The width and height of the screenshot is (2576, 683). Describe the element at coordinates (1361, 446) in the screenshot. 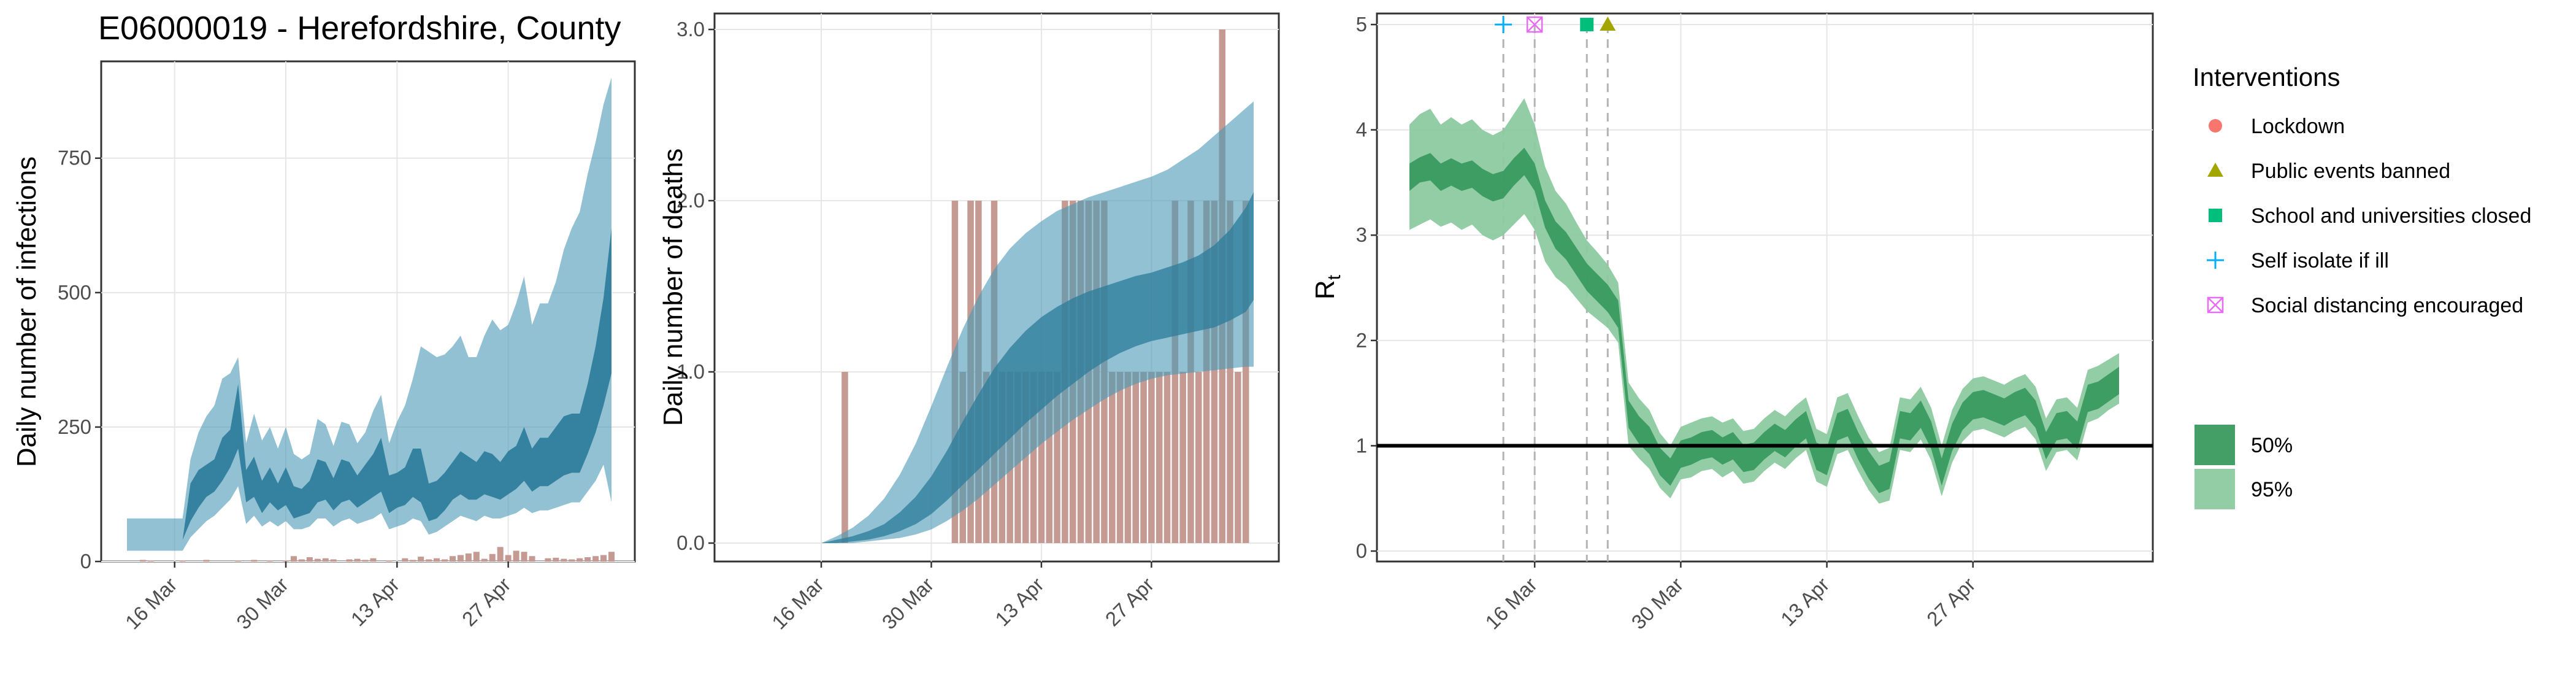

I see `y-tick-label: 1` at that location.